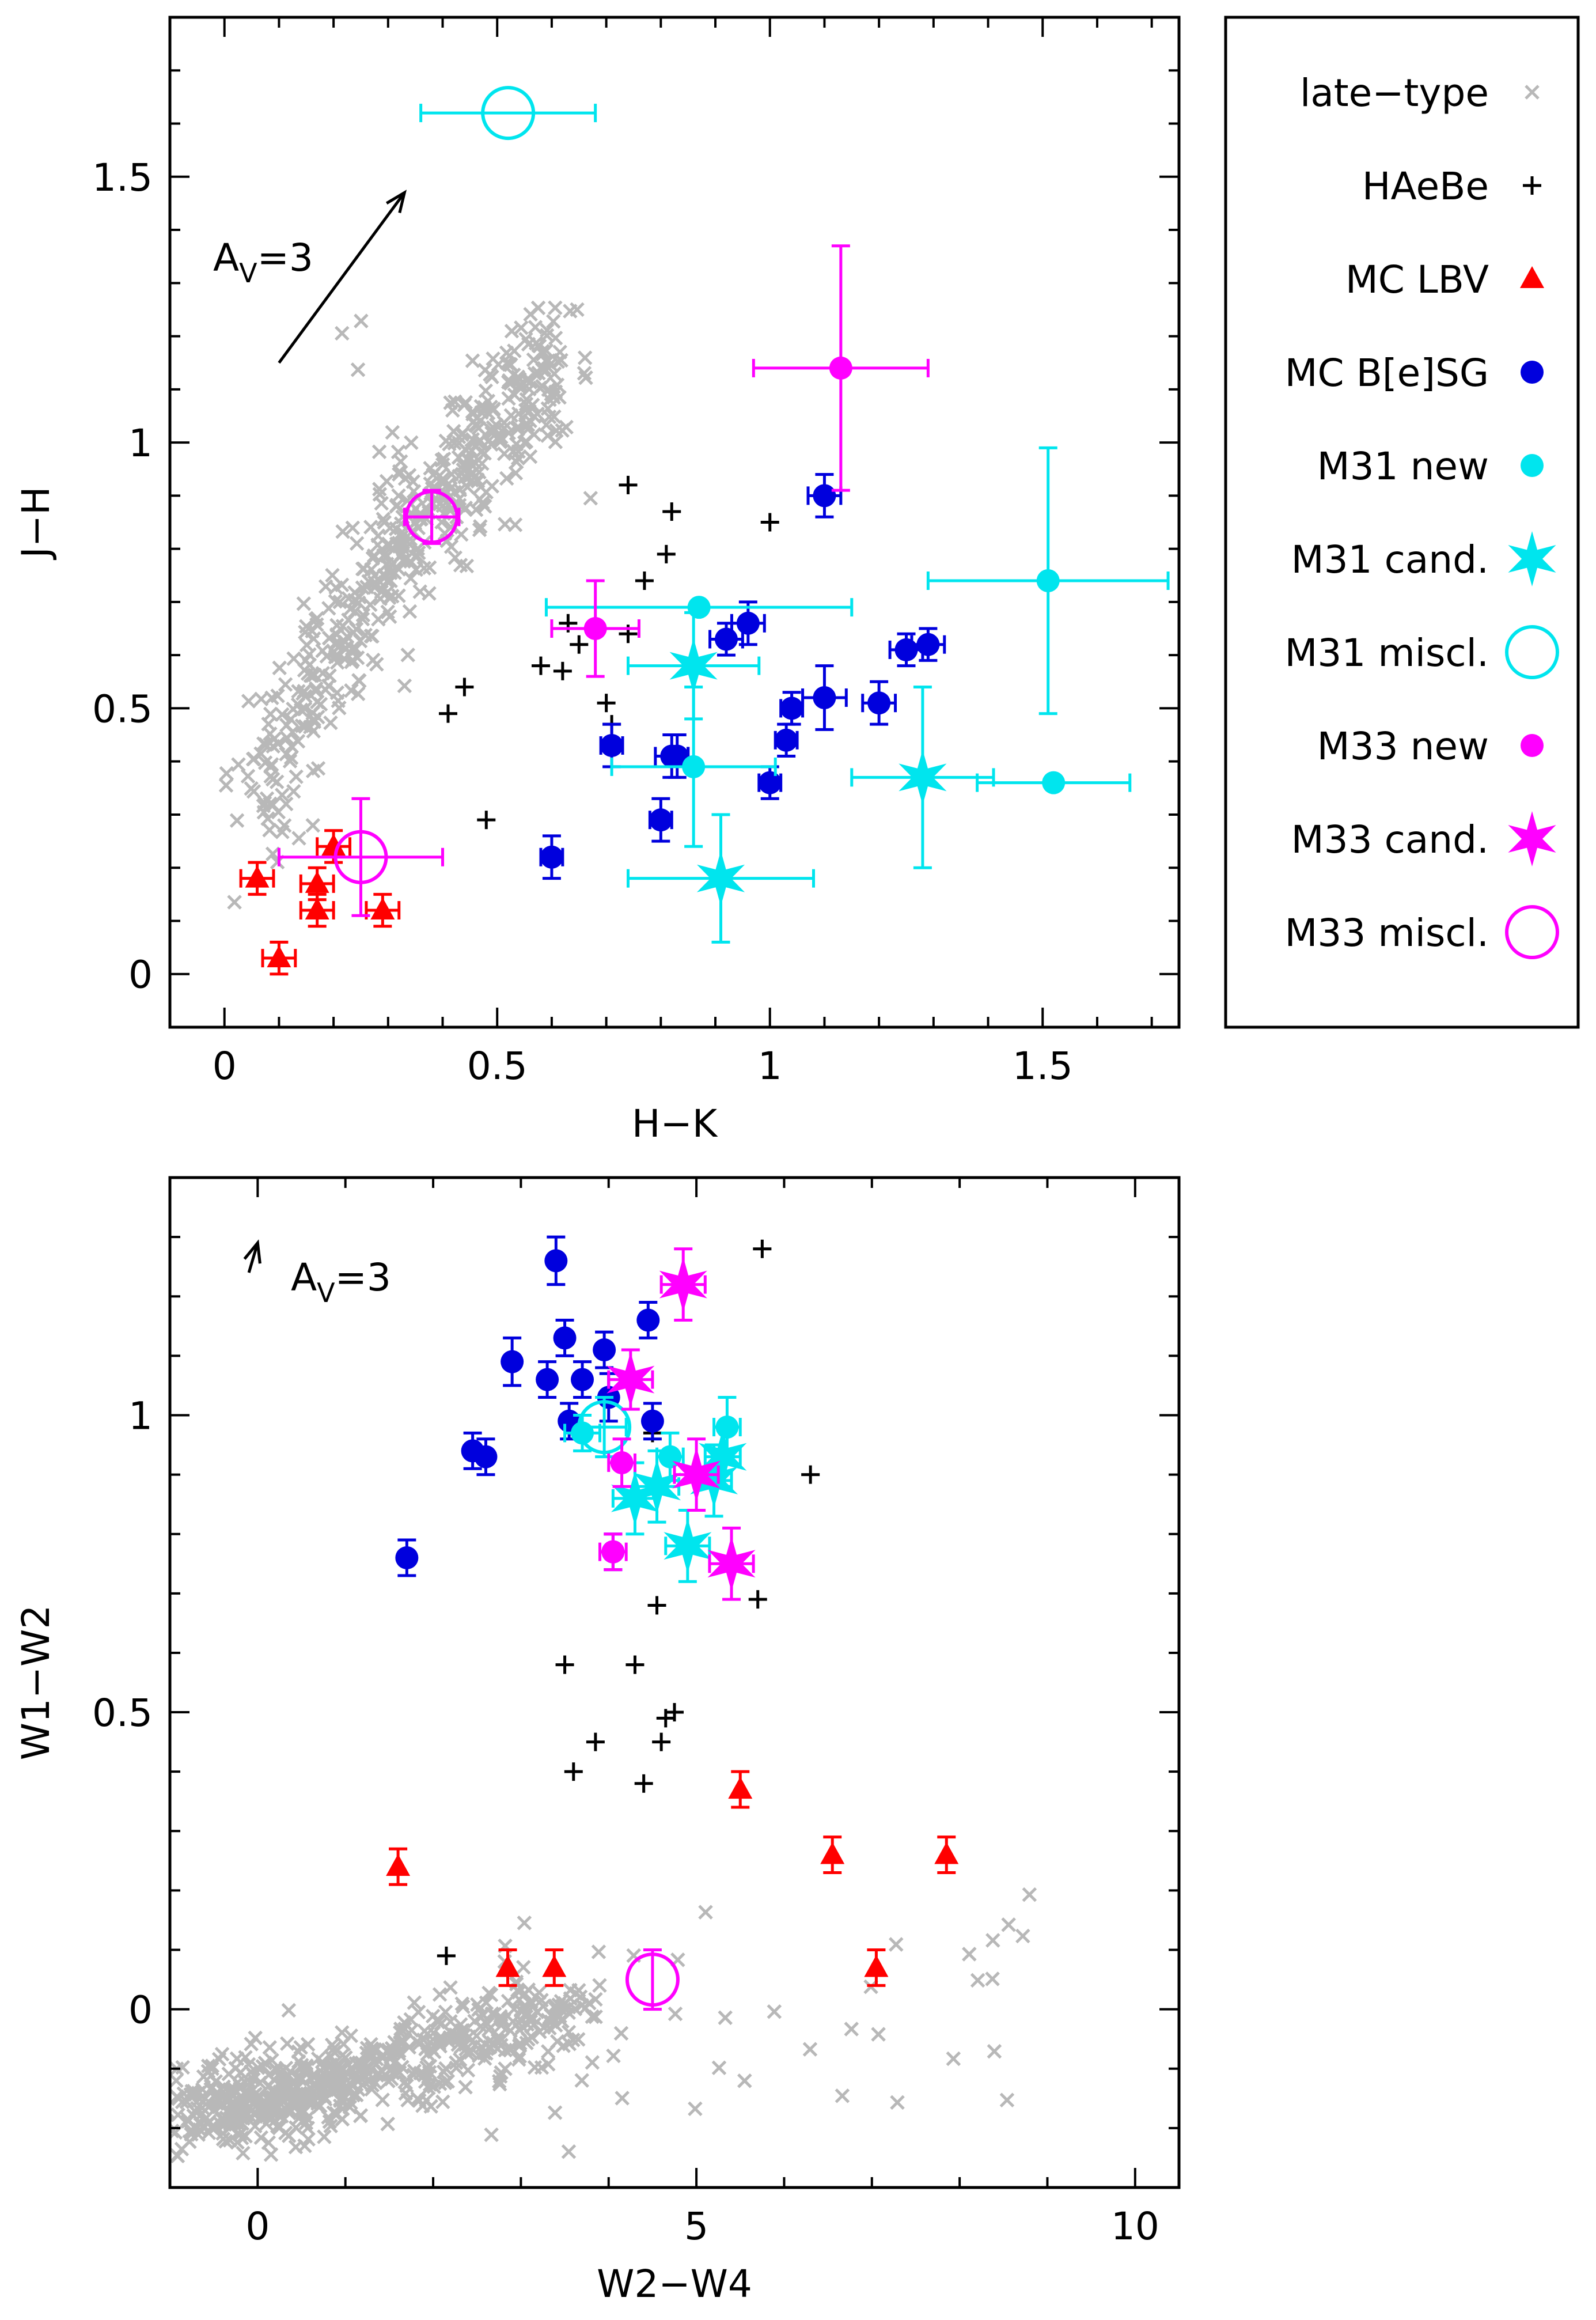  What do you see at coordinates (1387, 373) in the screenshot?
I see `legend-label: MC B[e]SG` at bounding box center [1387, 373].